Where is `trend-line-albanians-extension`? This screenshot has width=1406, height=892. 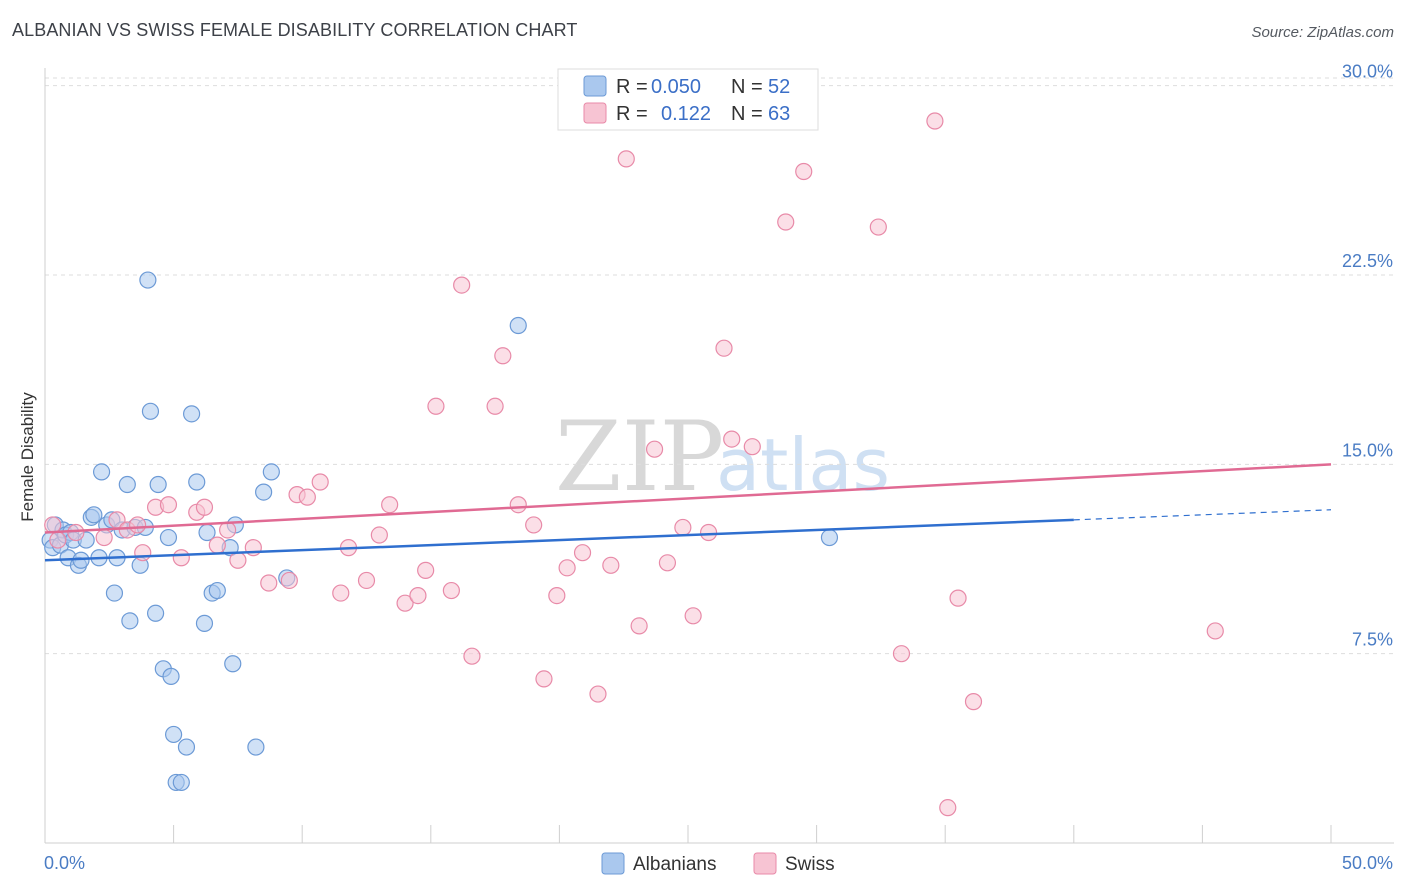 trend-line-albanians-extension is located at coordinates (1202, 515).